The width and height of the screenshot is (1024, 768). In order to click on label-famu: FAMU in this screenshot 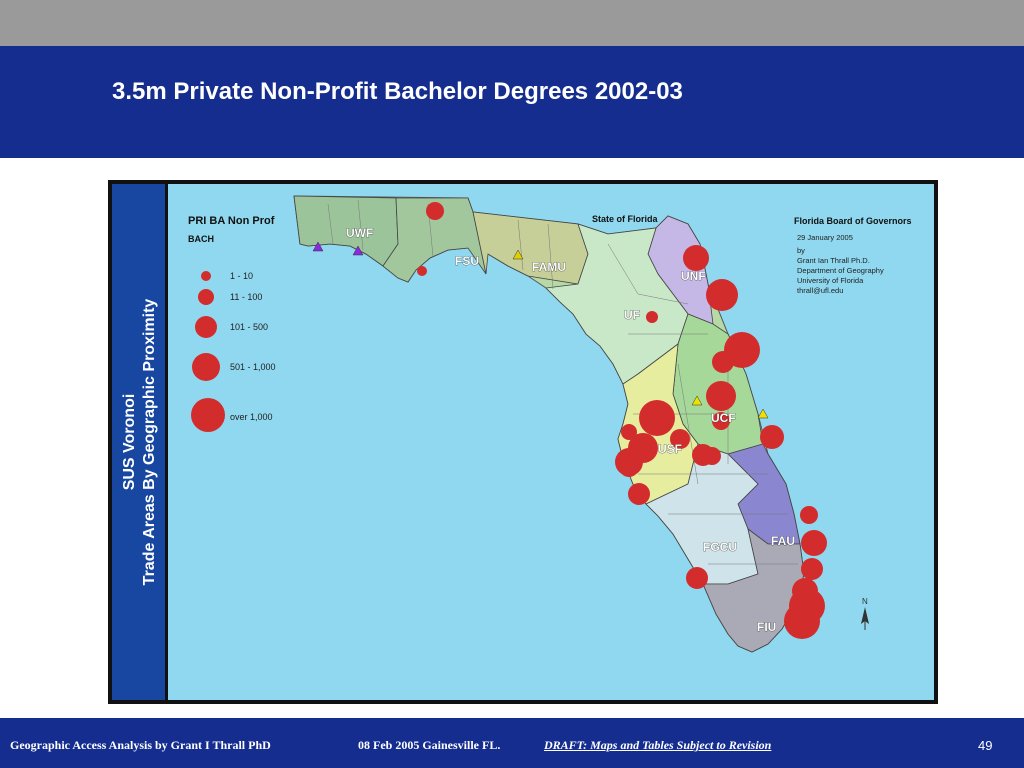, I will do `click(549, 267)`.